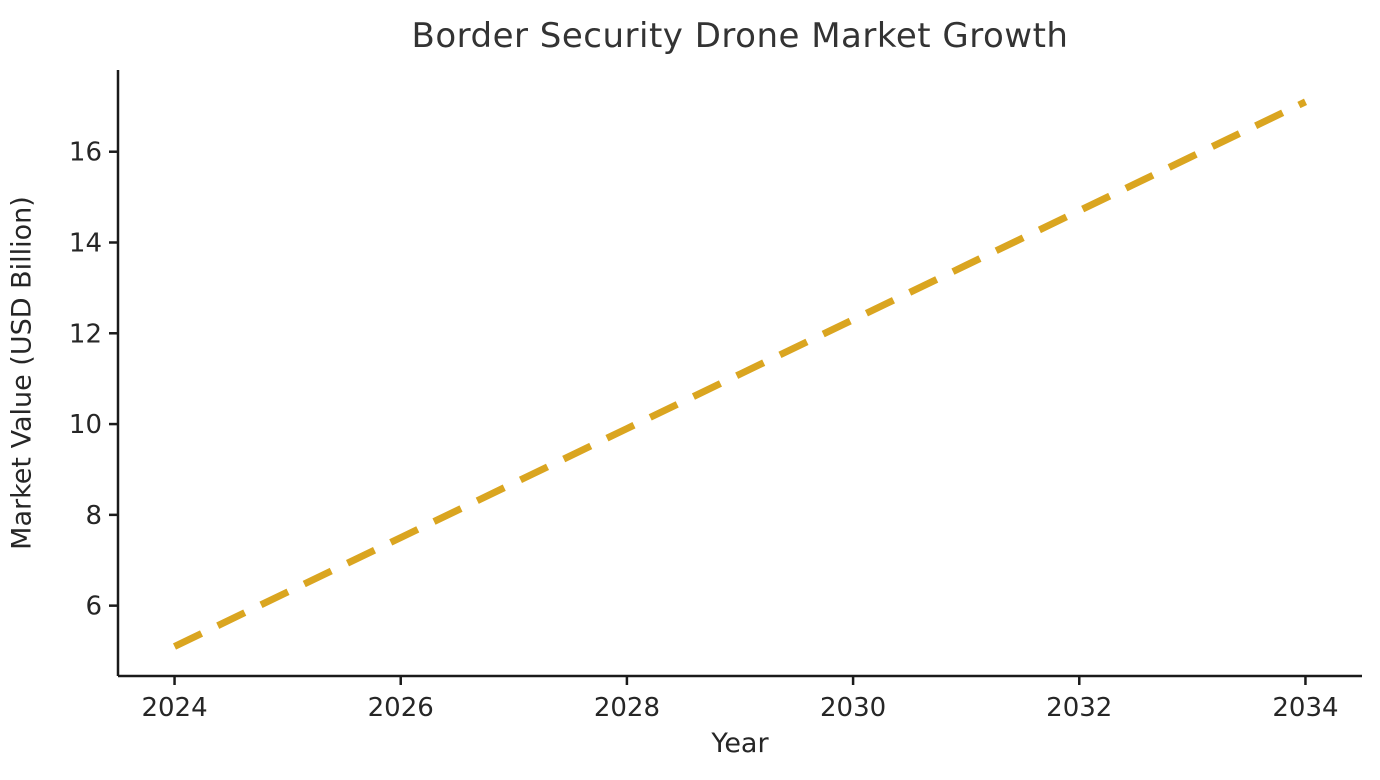 The height and width of the screenshot is (780, 1380). What do you see at coordinates (85, 334) in the screenshot?
I see `y-tick-label: 12` at bounding box center [85, 334].